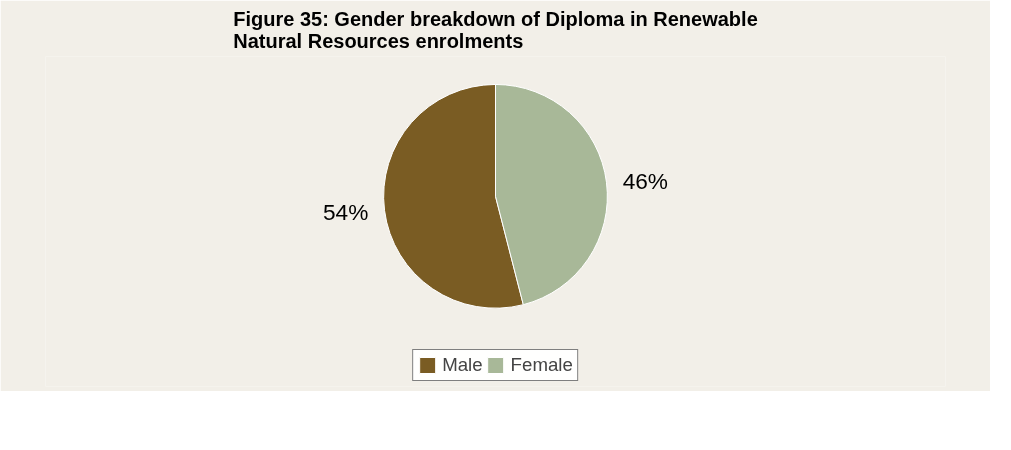 The image size is (1011, 450). Describe the element at coordinates (541, 365) in the screenshot. I see `legend-label: Female` at that location.